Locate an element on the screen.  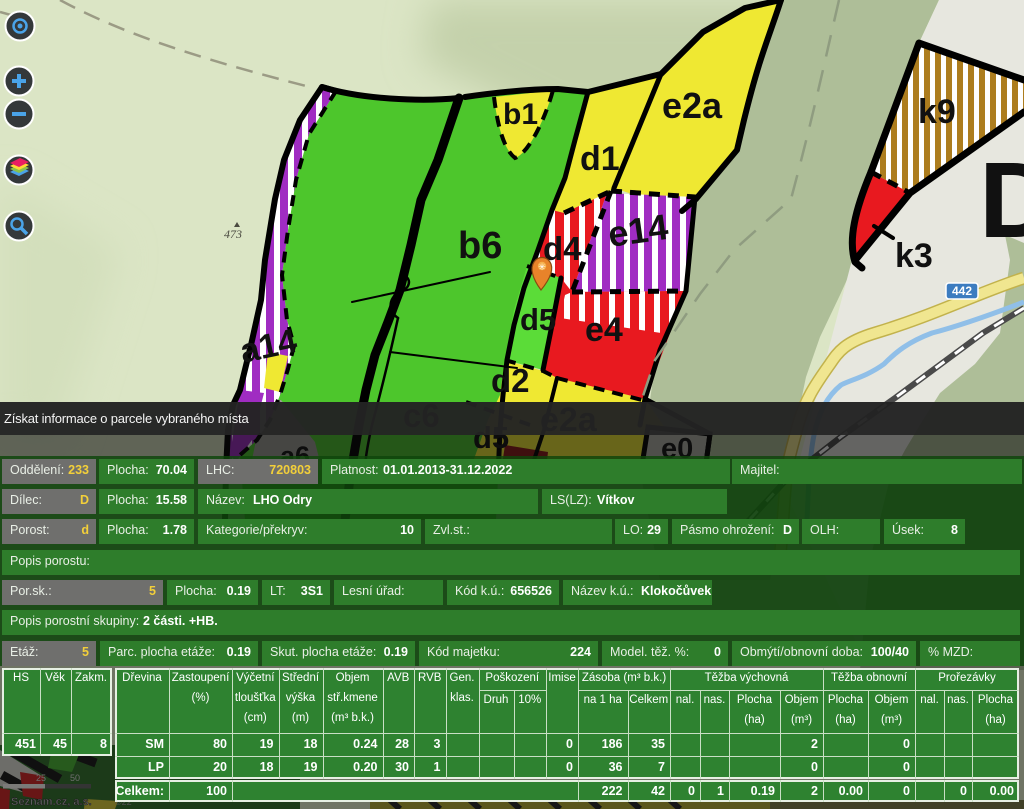
svg-text: b1 is located at coordinates (520, 114).